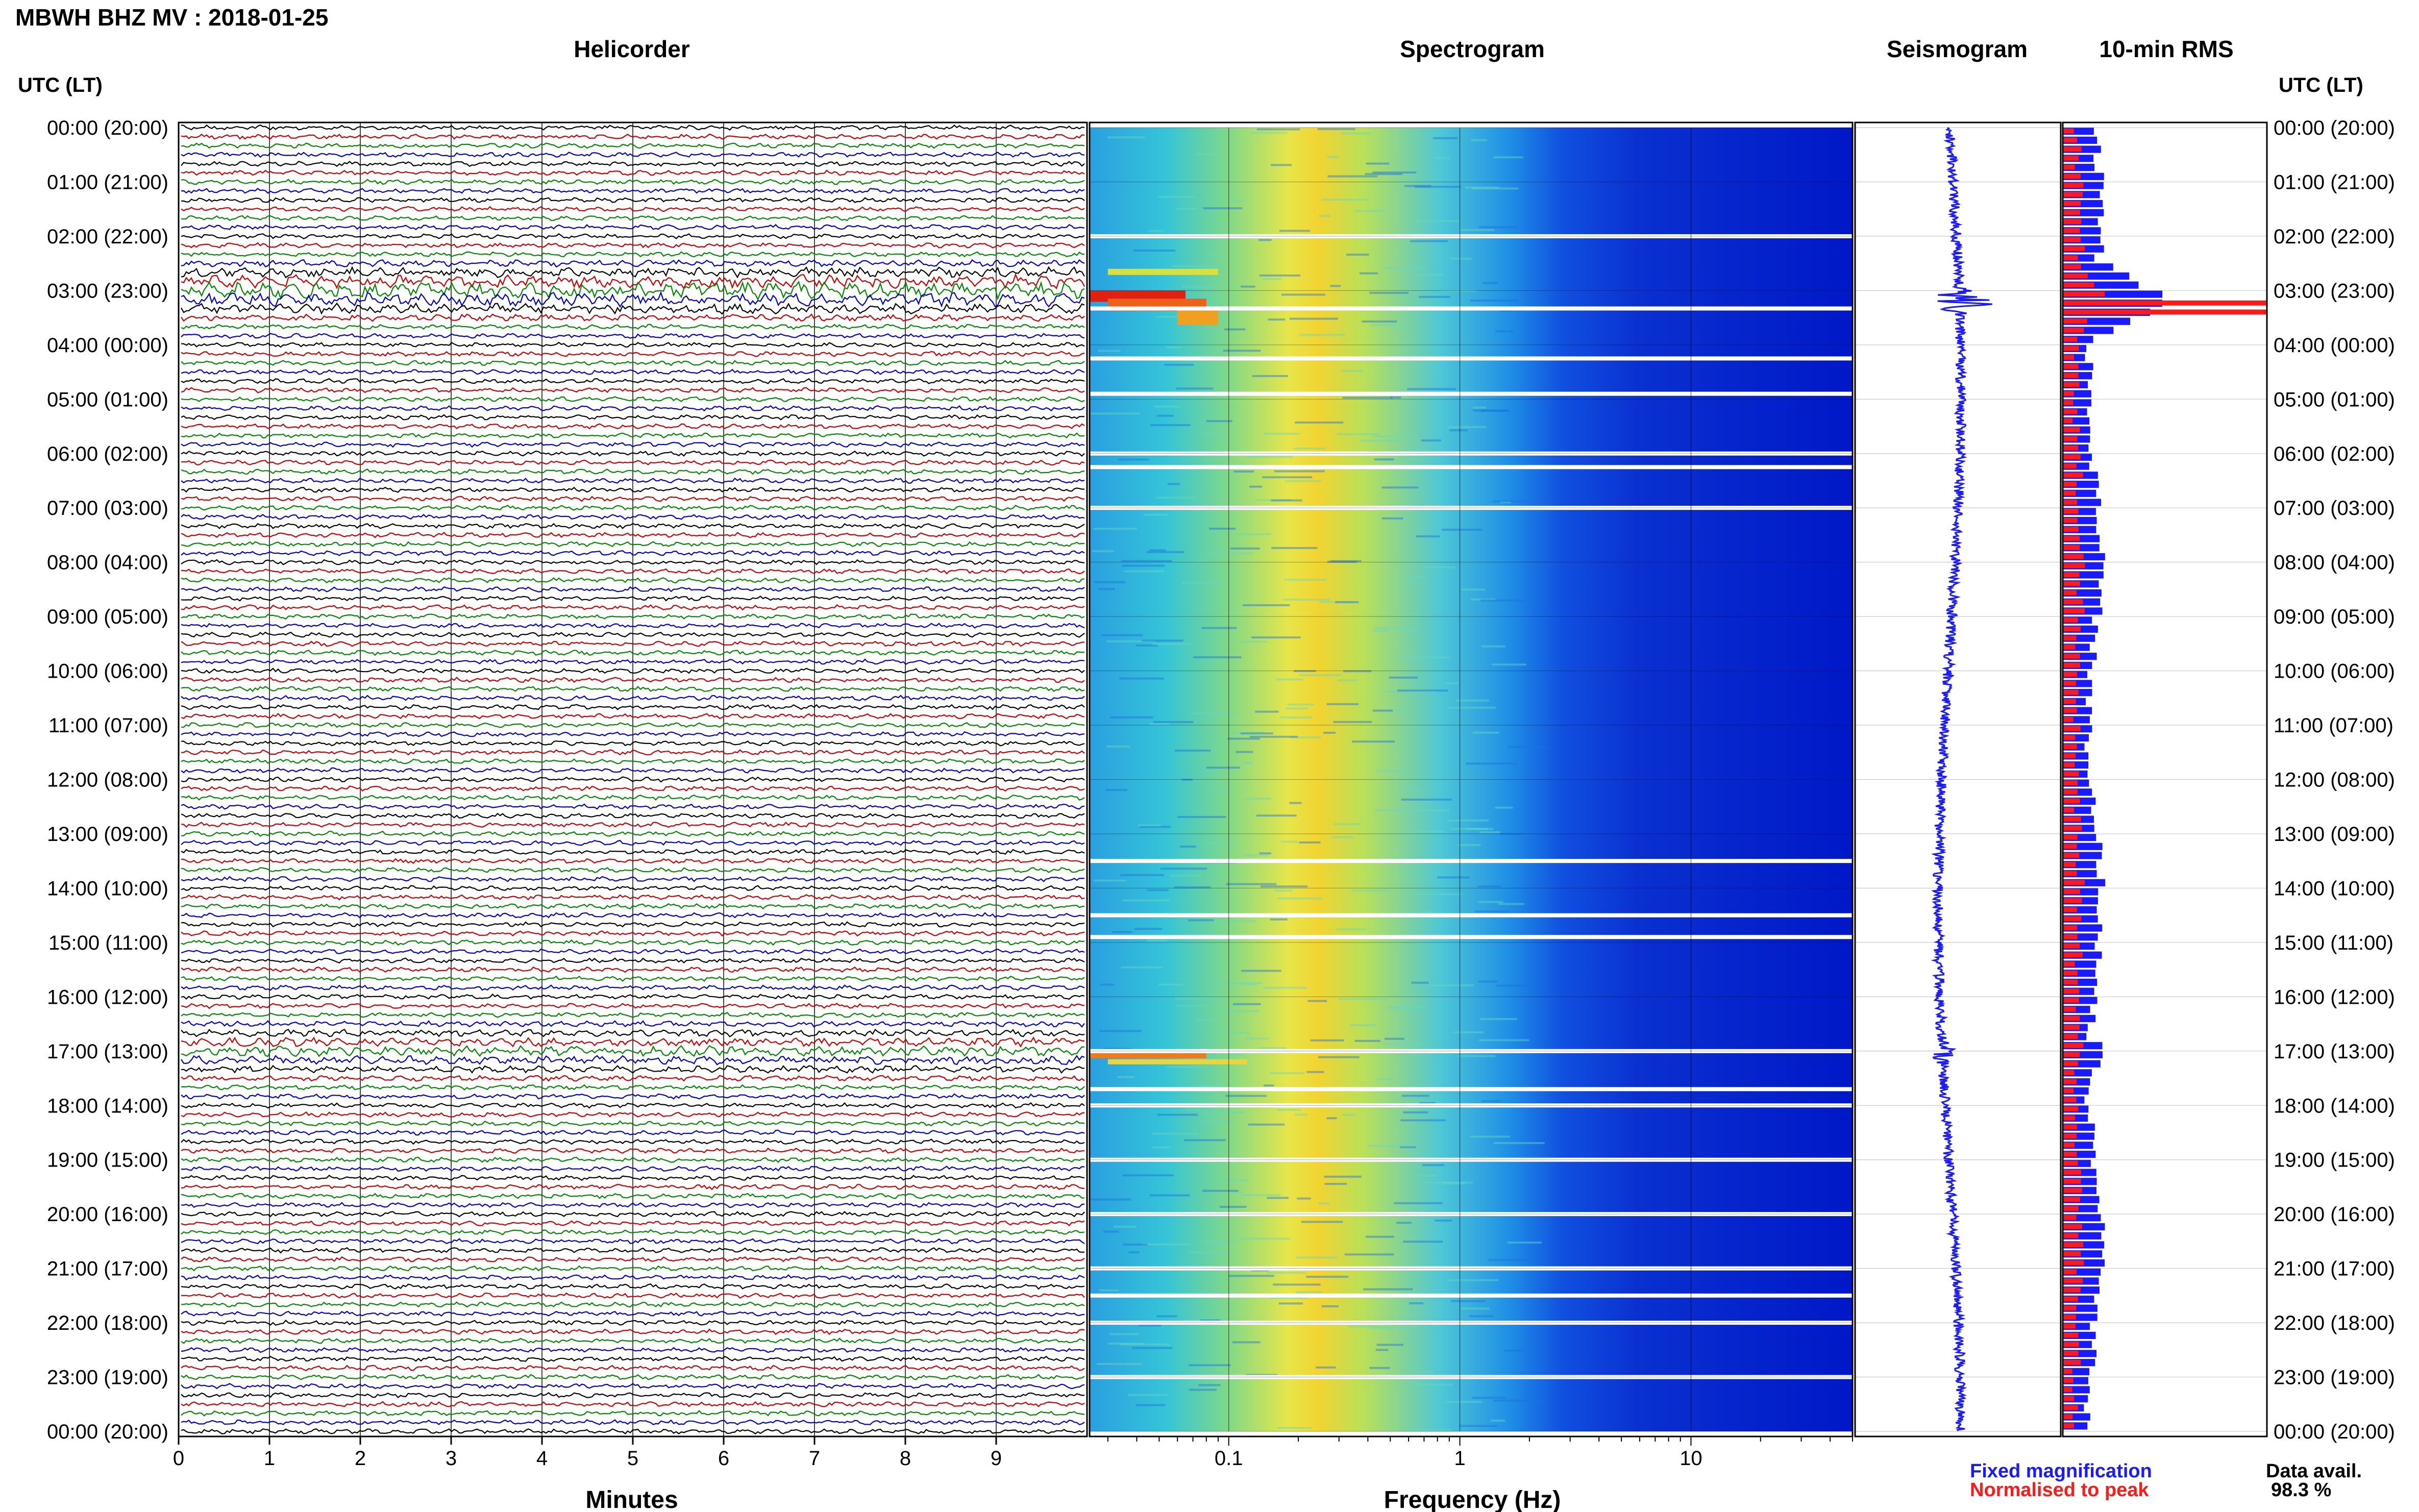 The image size is (2419, 1512). What do you see at coordinates (107, 1432) in the screenshot?
I see `time-label-left: 00:00 (20:00)` at bounding box center [107, 1432].